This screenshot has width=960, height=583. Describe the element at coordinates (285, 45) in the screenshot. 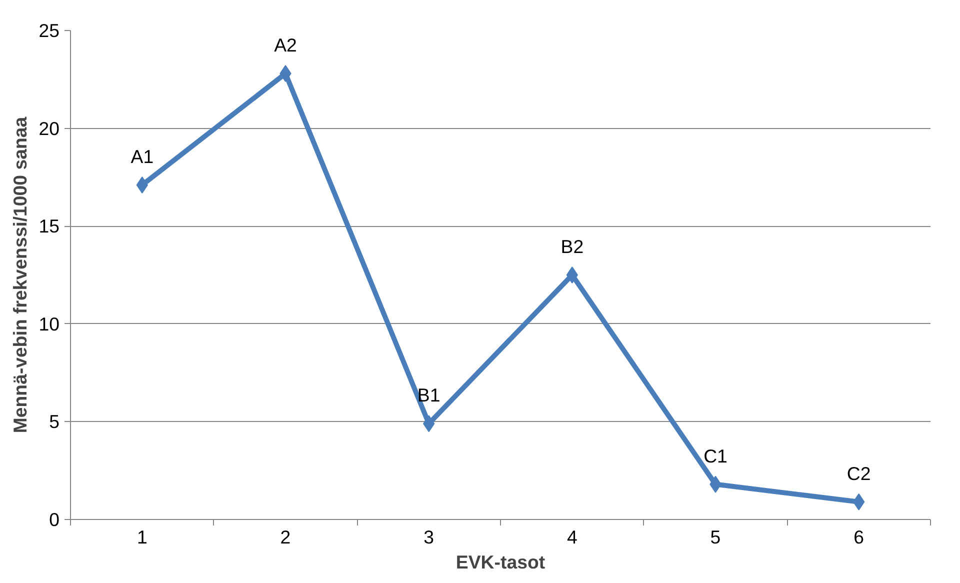

I see `annotation: A2` at that location.